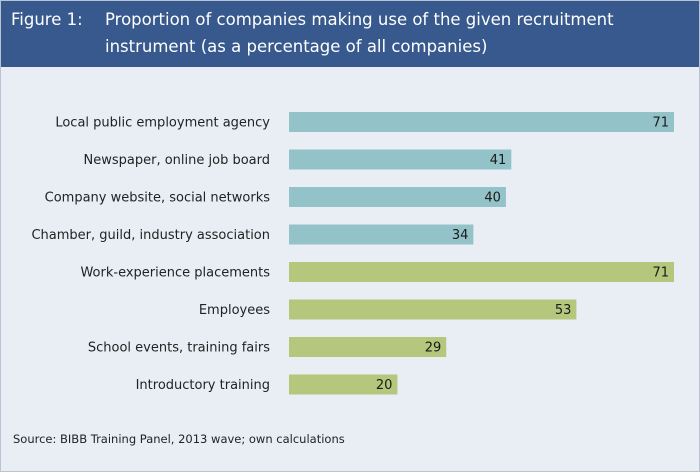  What do you see at coordinates (158, 198) in the screenshot?
I see `category-label: Company website, social networks` at bounding box center [158, 198].